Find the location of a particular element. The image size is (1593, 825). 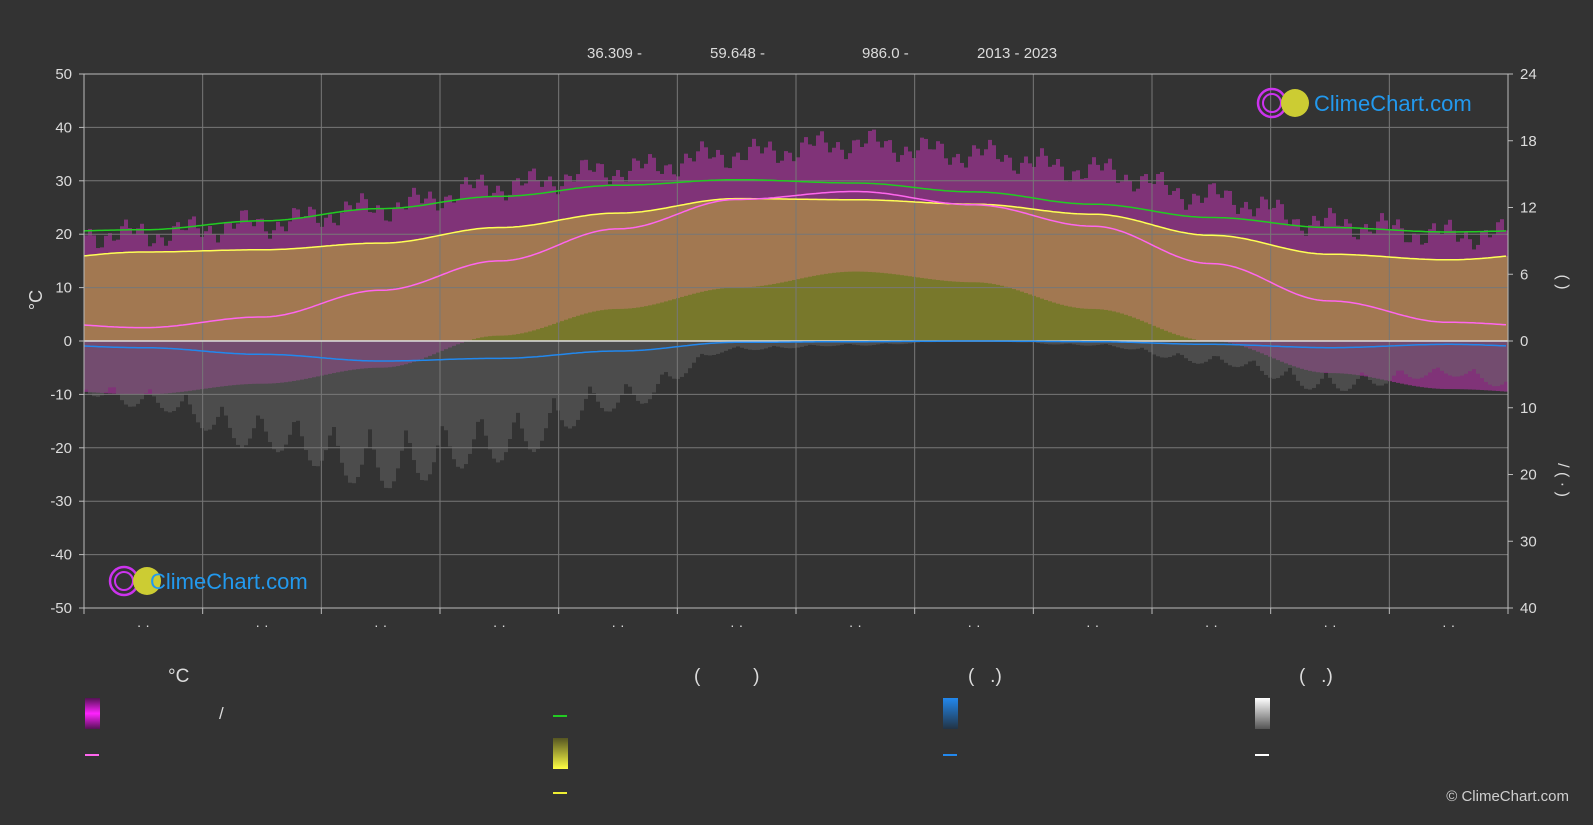

y-axis-right-bottom-label: / ( · ) is located at coordinates (1562, 480).